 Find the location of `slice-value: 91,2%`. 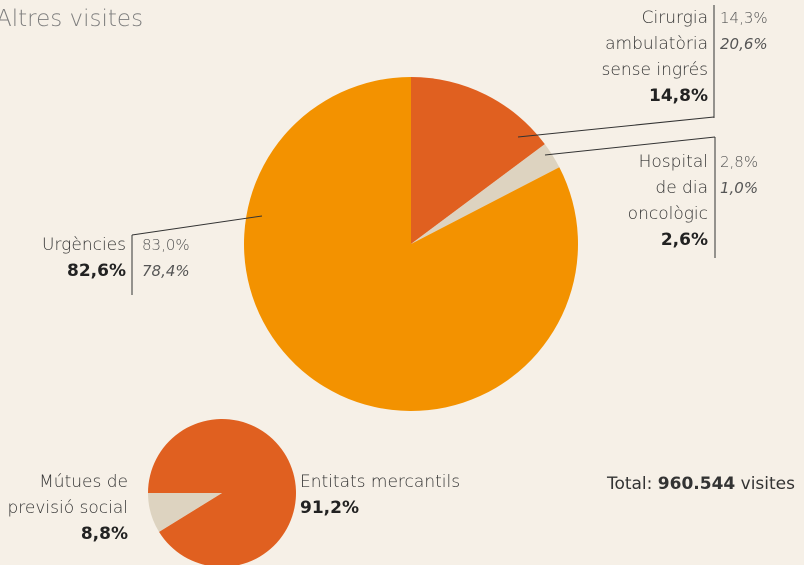

slice-value: 91,2% is located at coordinates (329, 508).